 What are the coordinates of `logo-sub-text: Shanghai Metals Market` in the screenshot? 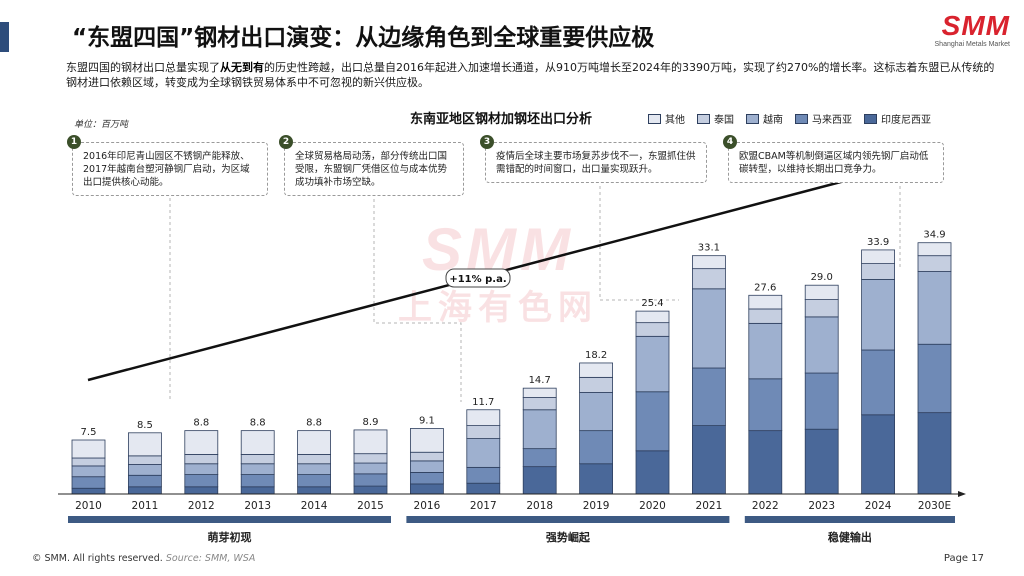 It's located at (972, 44).